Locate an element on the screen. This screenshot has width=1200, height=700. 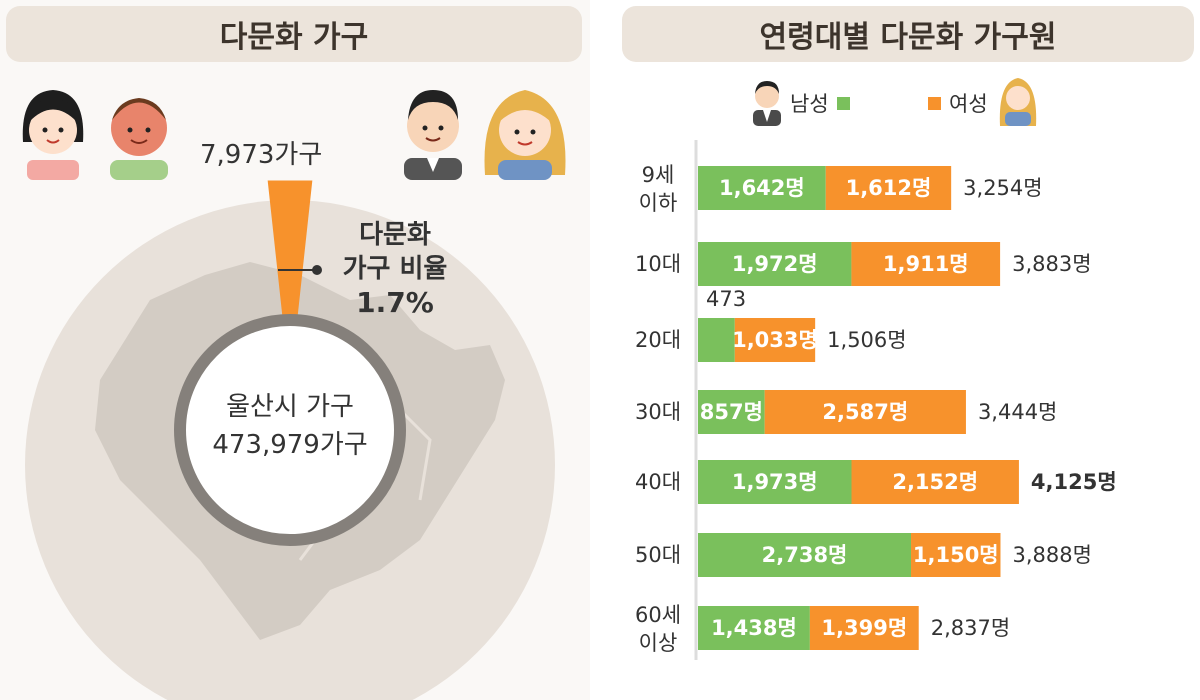
left-title: 다문화 가구 is located at coordinates (294, 34).